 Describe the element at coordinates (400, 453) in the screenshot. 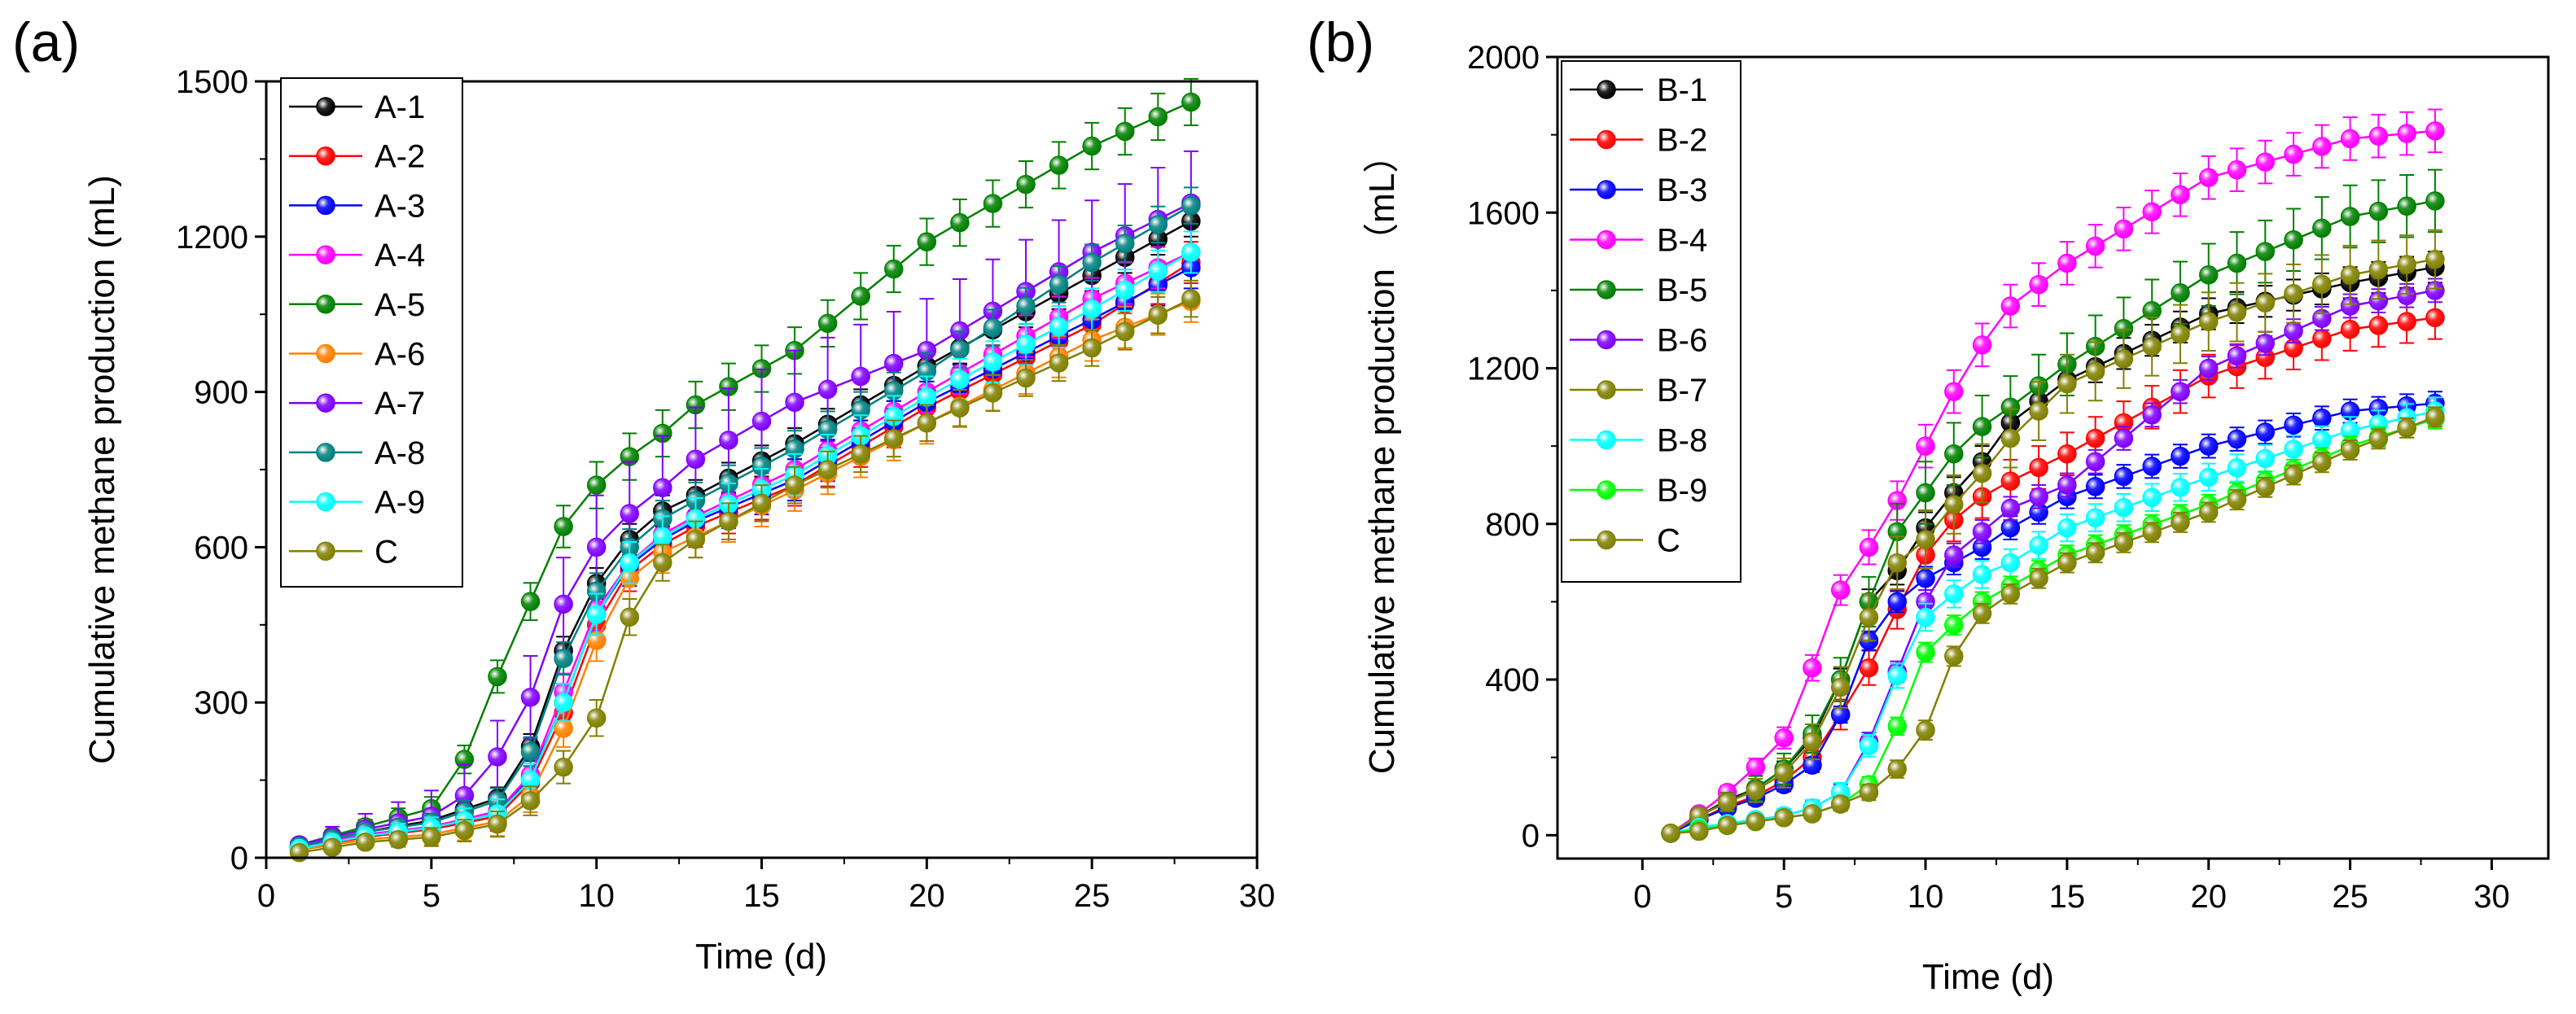

I see `panel-a-legend-label: A-8` at that location.